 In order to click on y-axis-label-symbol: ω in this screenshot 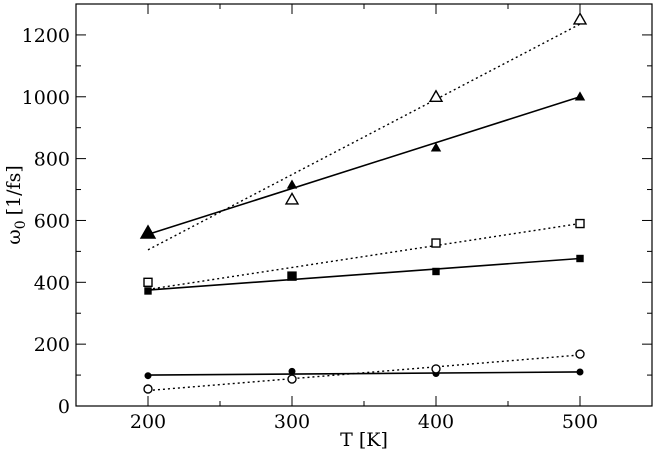, I will do `click(14, 237)`.